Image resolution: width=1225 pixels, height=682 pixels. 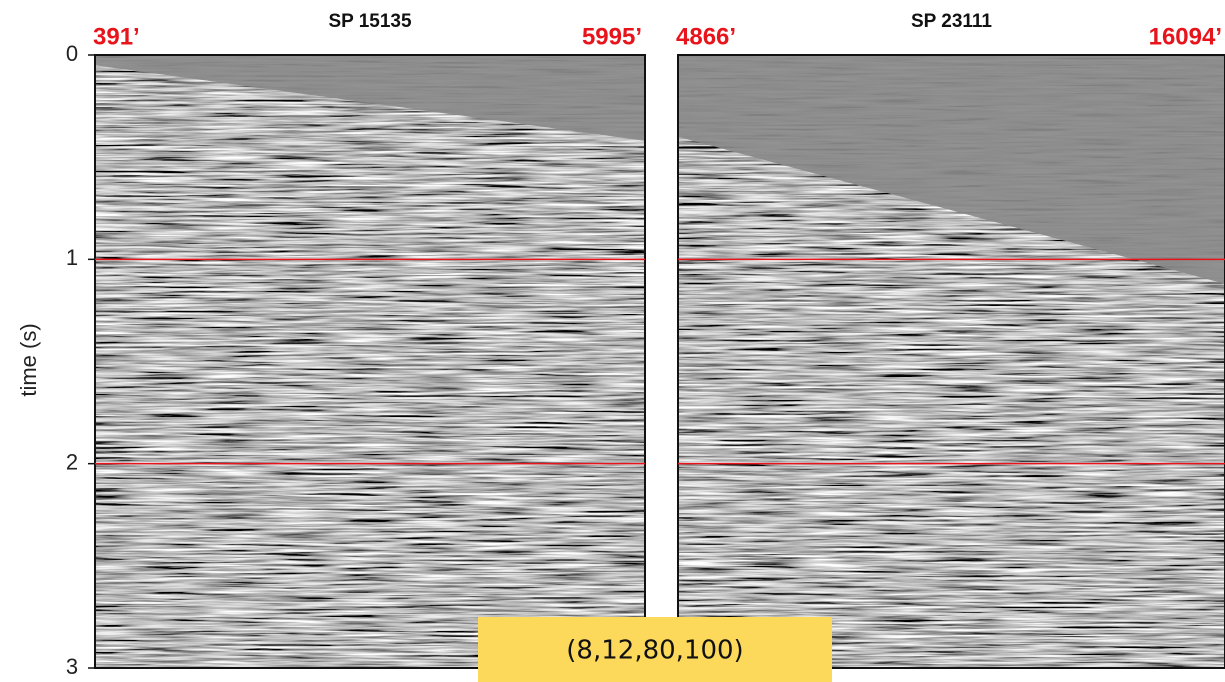 What do you see at coordinates (72, 257) in the screenshot?
I see `y-tick-label: 1` at bounding box center [72, 257].